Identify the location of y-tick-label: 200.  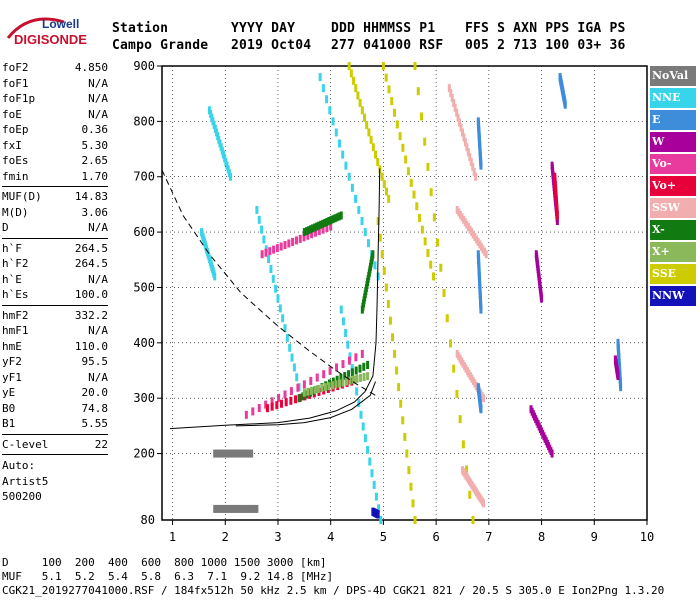
(144, 454).